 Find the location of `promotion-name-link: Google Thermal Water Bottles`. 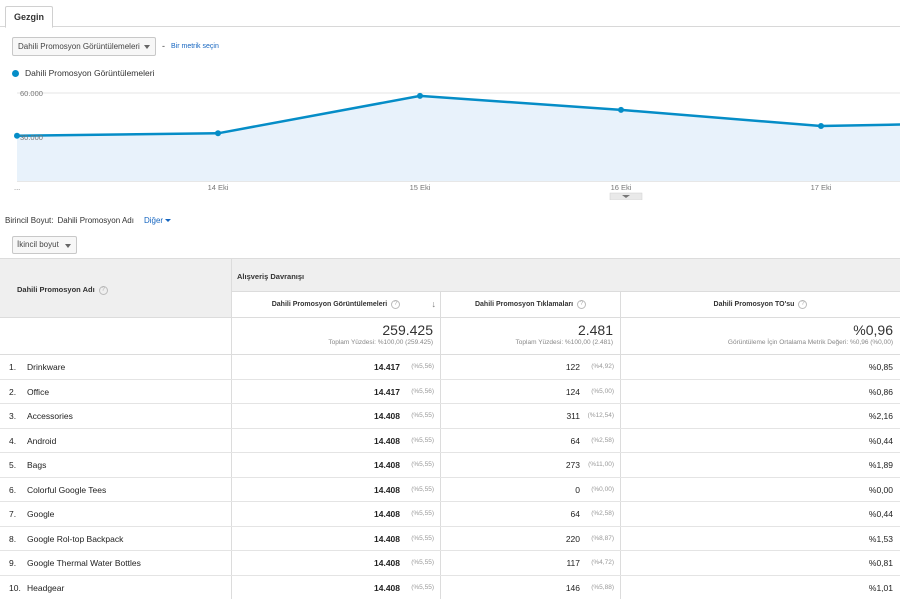

promotion-name-link: Google Thermal Water Bottles is located at coordinates (84, 563).